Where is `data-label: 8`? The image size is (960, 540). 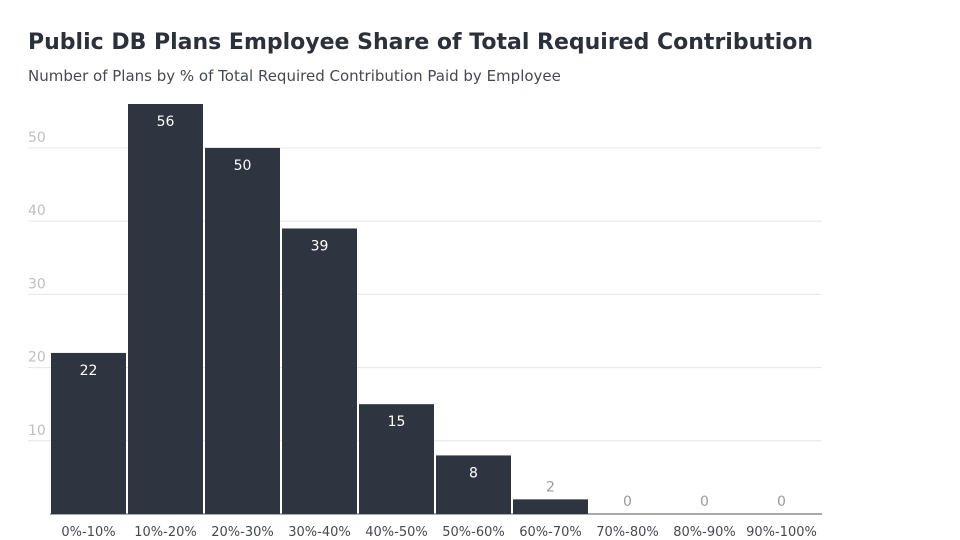 data-label: 8 is located at coordinates (473, 473).